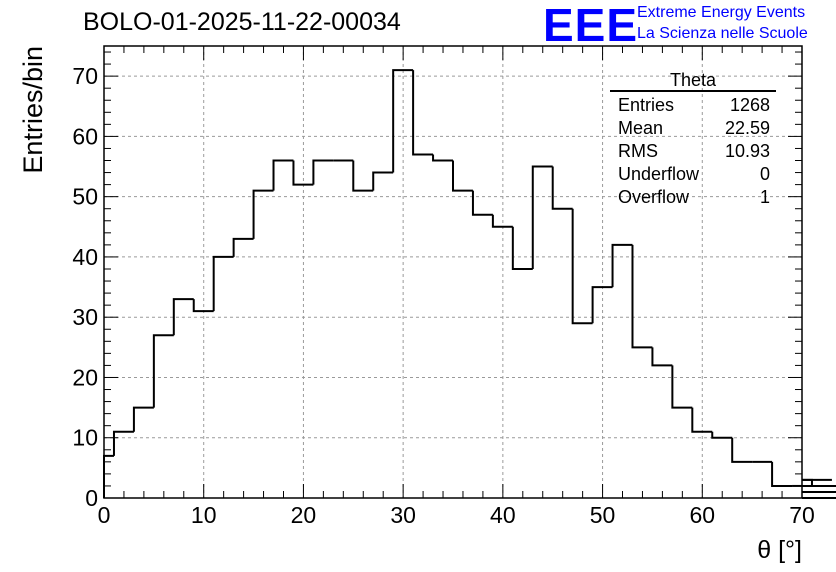  What do you see at coordinates (204, 515) in the screenshot?
I see `x-tick-label-10: 10` at bounding box center [204, 515].